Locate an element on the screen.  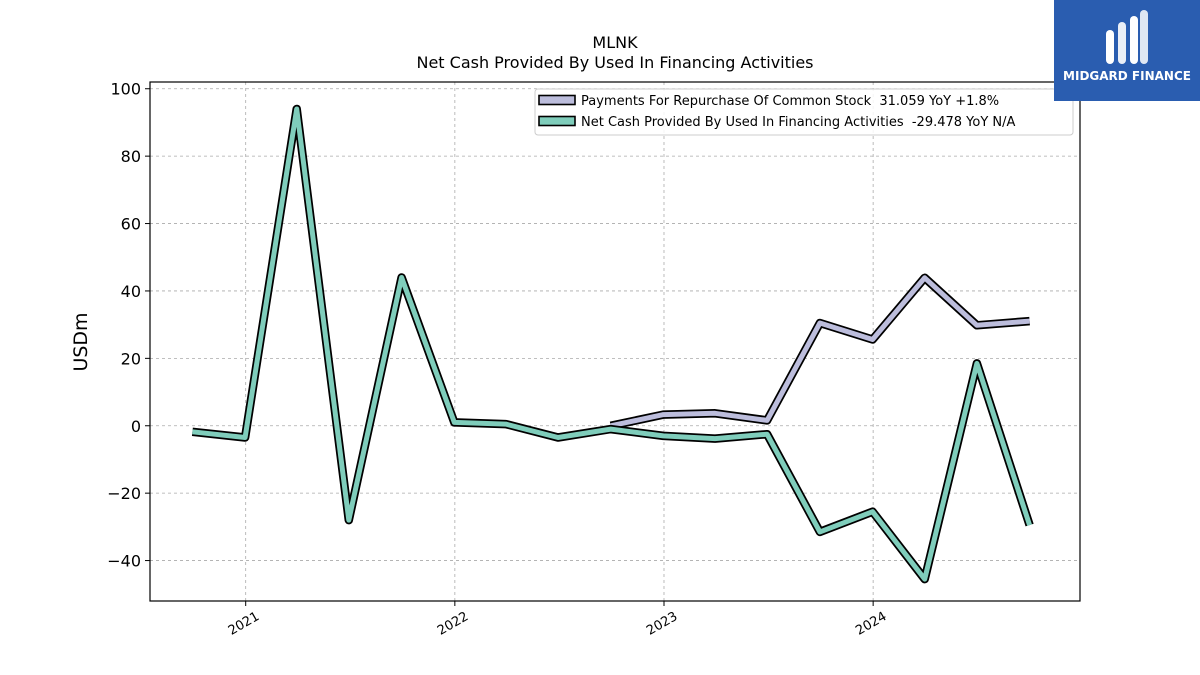
legend-box is located at coordinates (804, 112).